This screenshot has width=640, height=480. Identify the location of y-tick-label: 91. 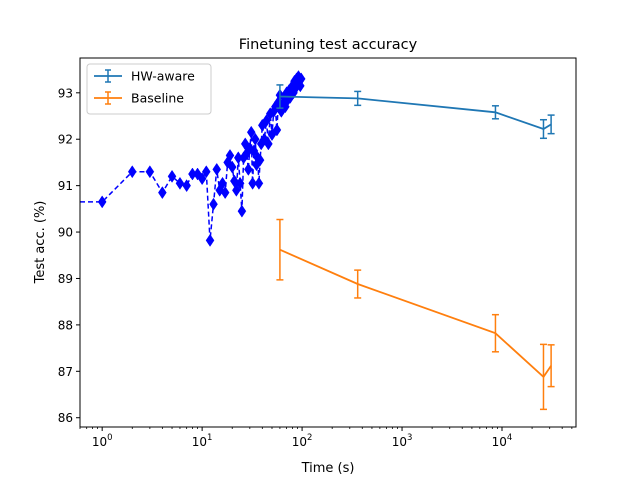
(65, 186).